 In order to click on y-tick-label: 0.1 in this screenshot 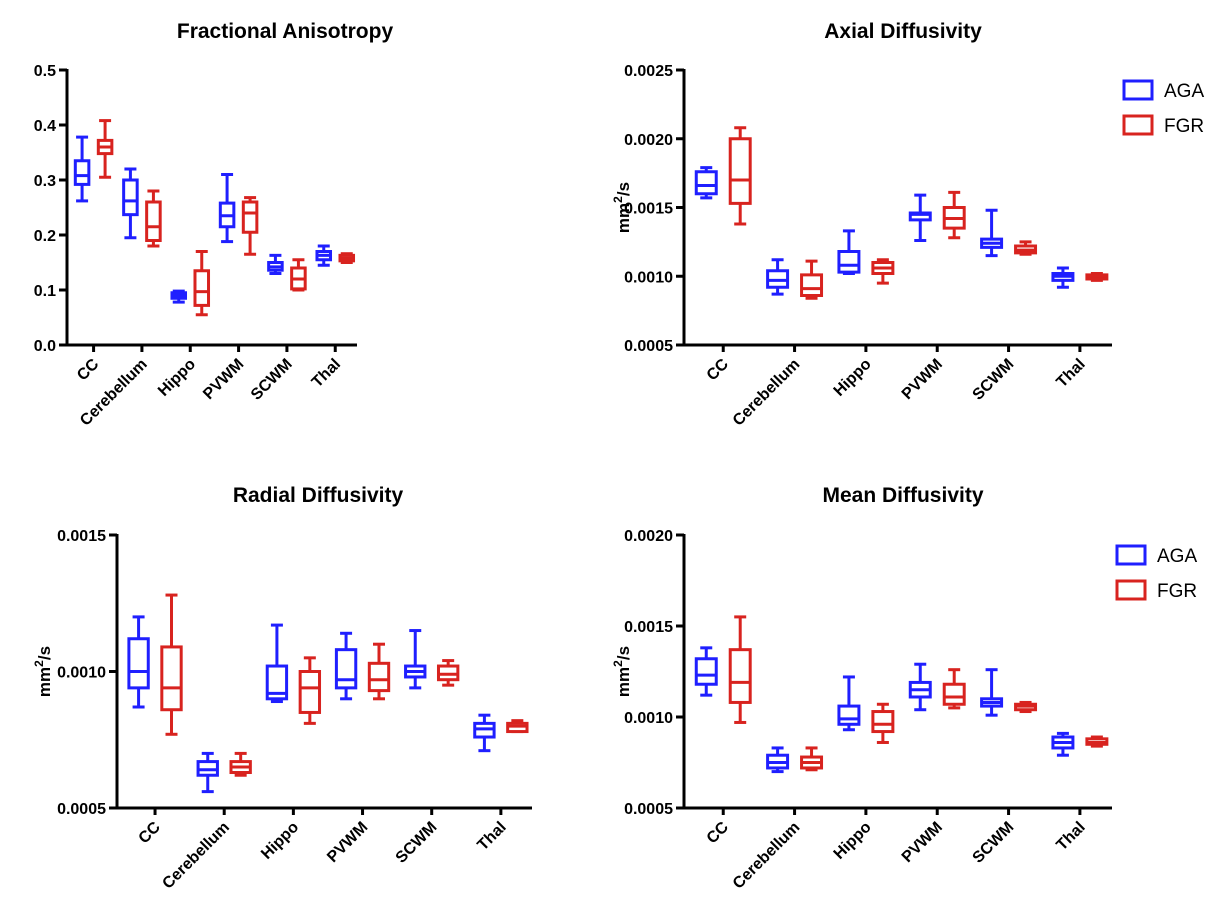, I will do `click(45, 291)`.